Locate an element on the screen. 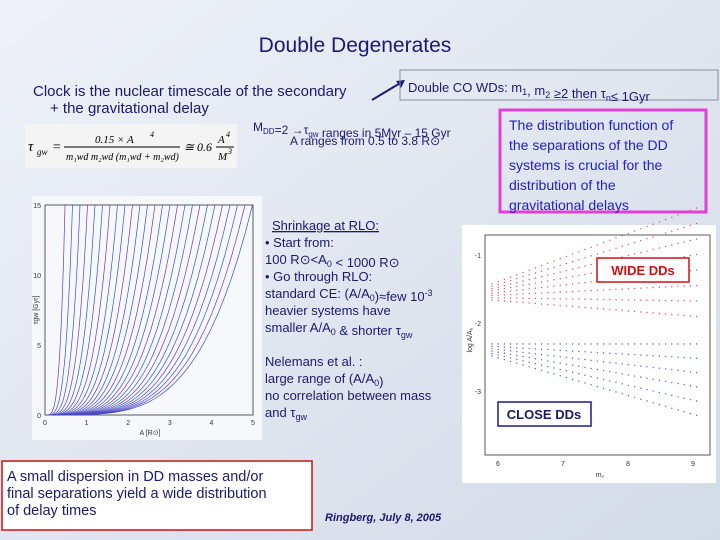 This screenshot has height=540, width=720. nelemans-line: large range of (A/A0) is located at coordinates (324, 380).